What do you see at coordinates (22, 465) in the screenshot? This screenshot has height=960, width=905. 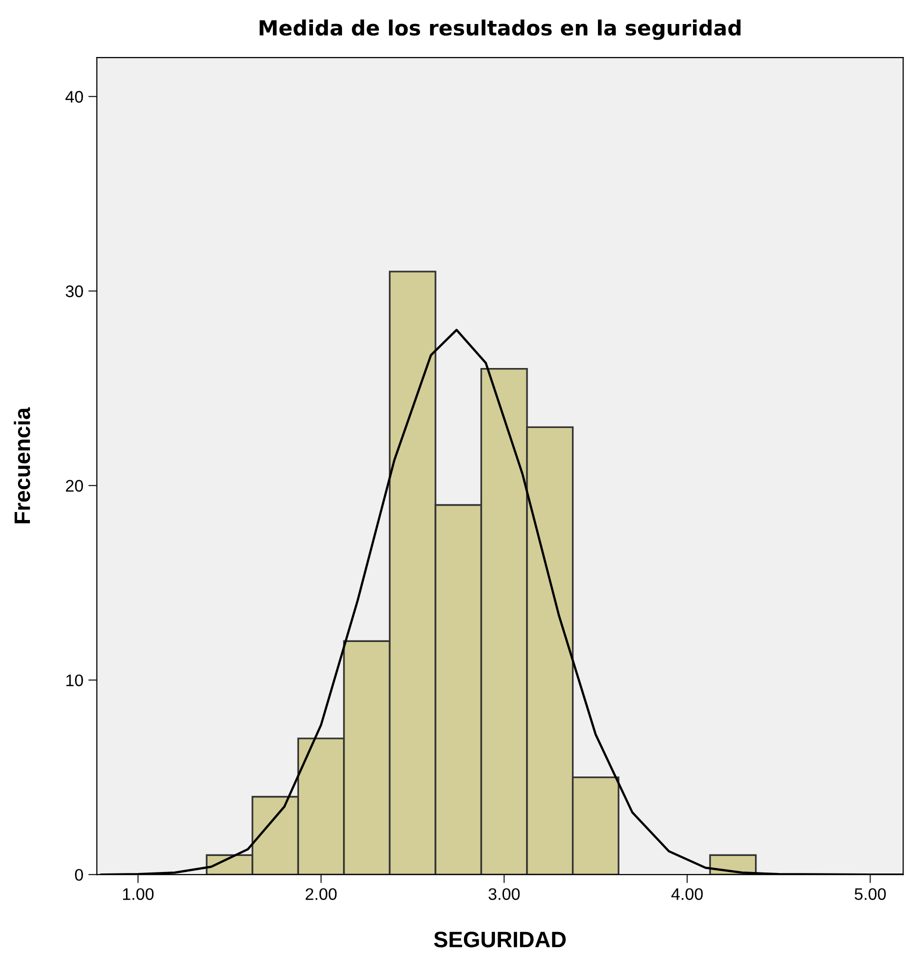 I see `y-axis-title: Frecuencia` at bounding box center [22, 465].